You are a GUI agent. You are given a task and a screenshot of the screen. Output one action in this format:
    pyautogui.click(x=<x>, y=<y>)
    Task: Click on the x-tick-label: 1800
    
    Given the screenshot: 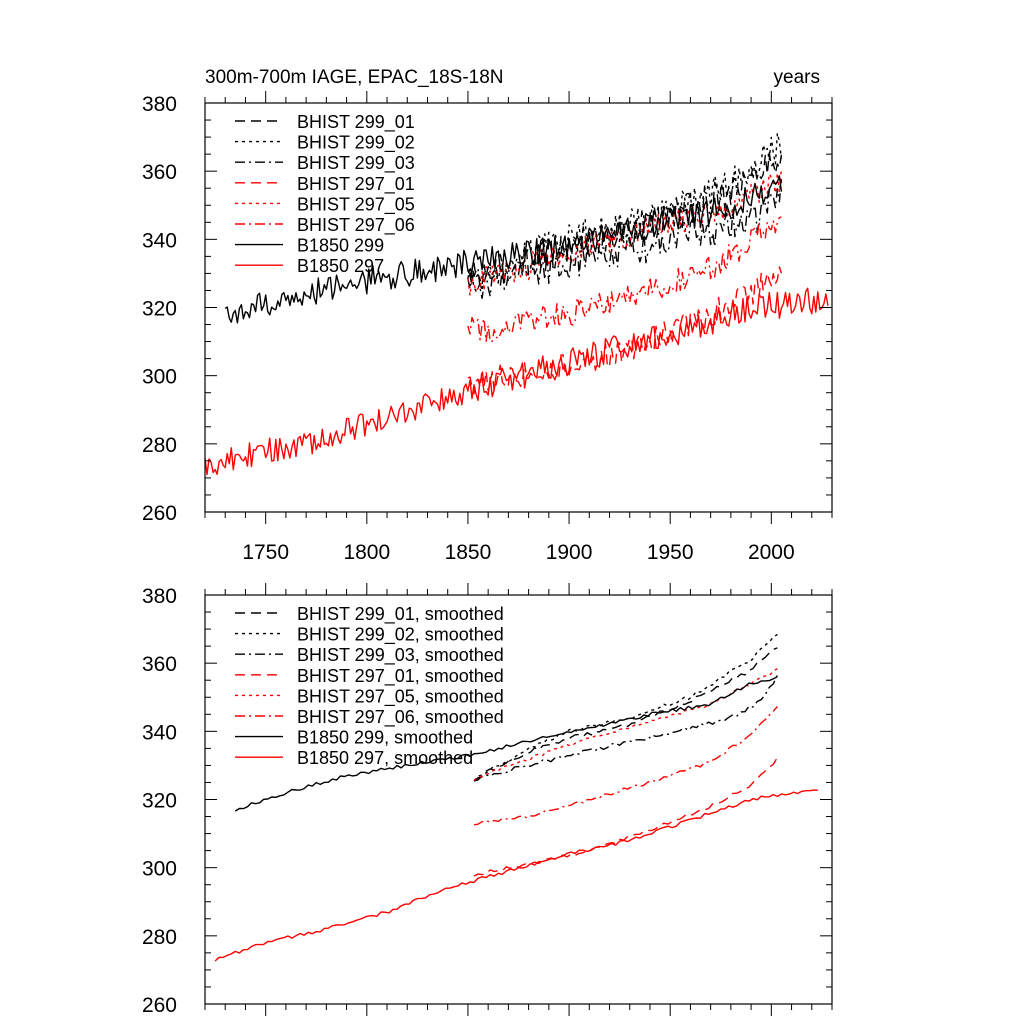 What is the action you would take?
    pyautogui.click(x=366, y=552)
    